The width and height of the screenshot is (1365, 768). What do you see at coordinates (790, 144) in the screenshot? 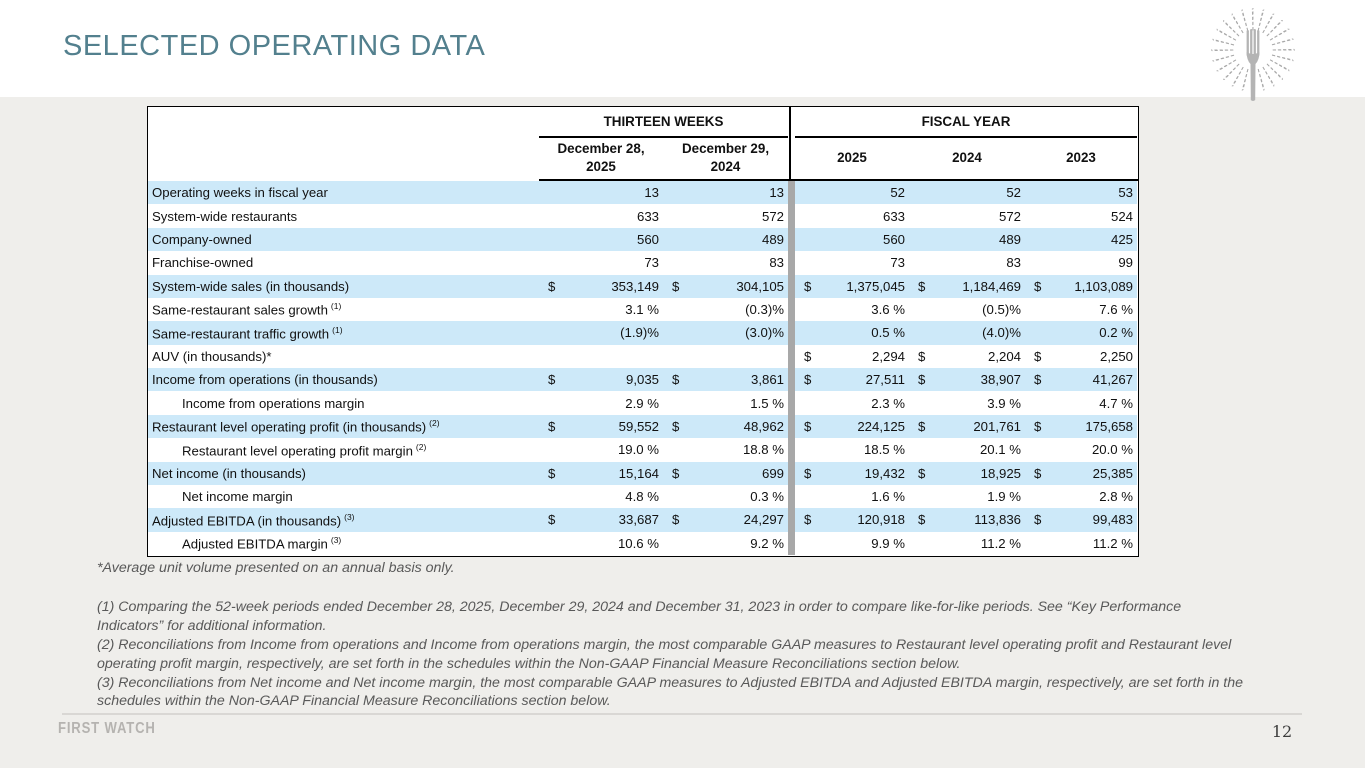
I see `header-group-divider` at bounding box center [790, 144].